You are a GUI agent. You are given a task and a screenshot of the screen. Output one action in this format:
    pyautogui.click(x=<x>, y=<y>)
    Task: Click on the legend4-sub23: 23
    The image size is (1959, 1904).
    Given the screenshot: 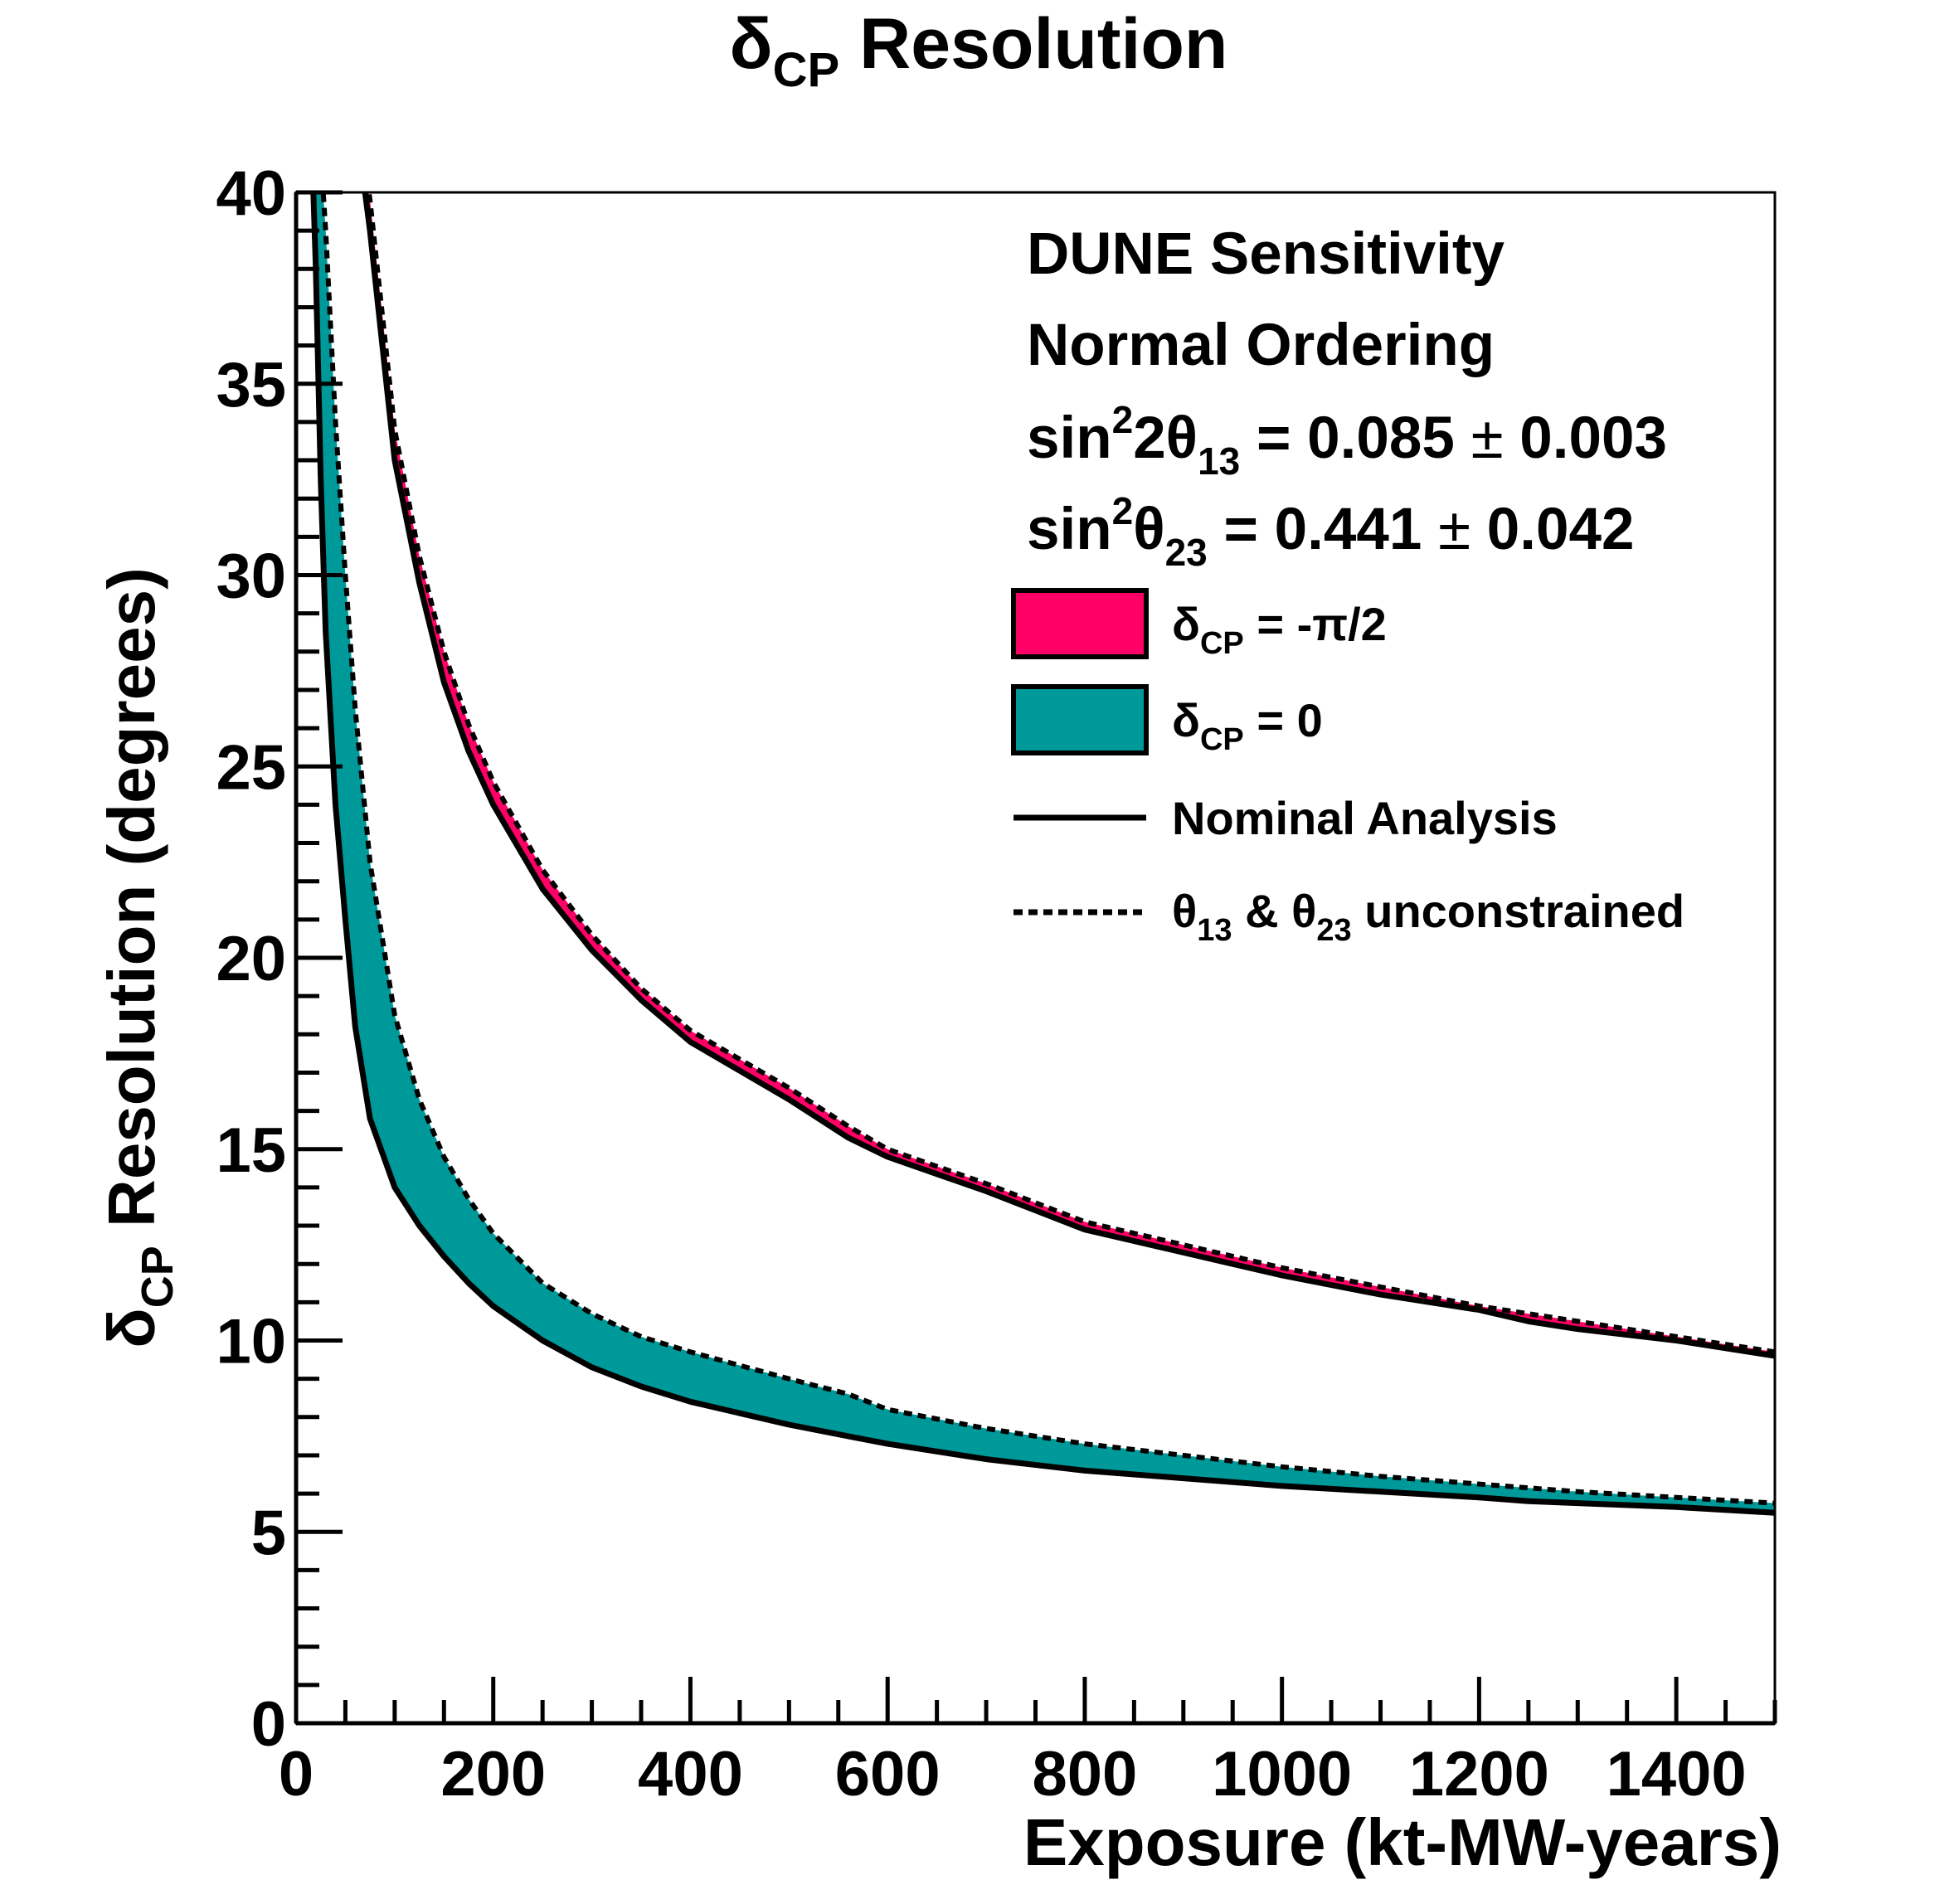 What is the action you would take?
    pyautogui.click(x=1333, y=930)
    